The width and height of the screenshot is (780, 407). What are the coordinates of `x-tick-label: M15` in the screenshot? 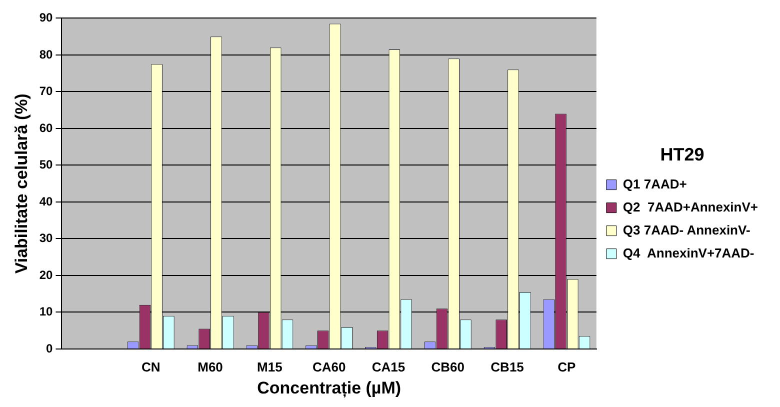 It's located at (269, 366).